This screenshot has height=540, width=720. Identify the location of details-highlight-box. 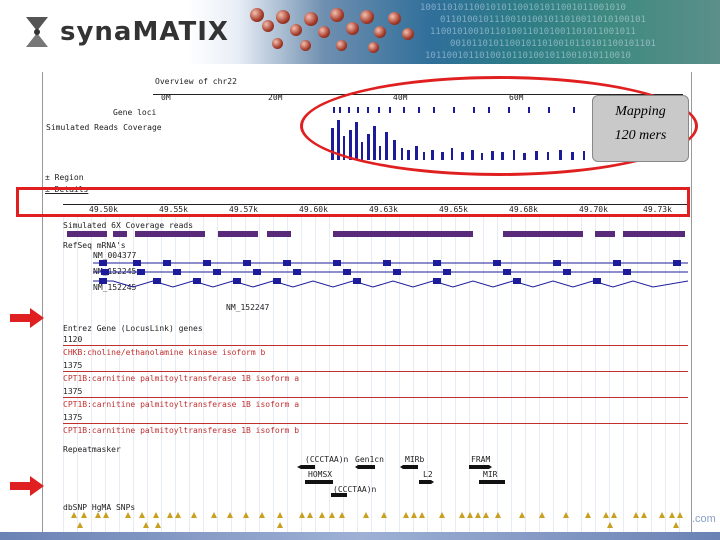
(353, 202).